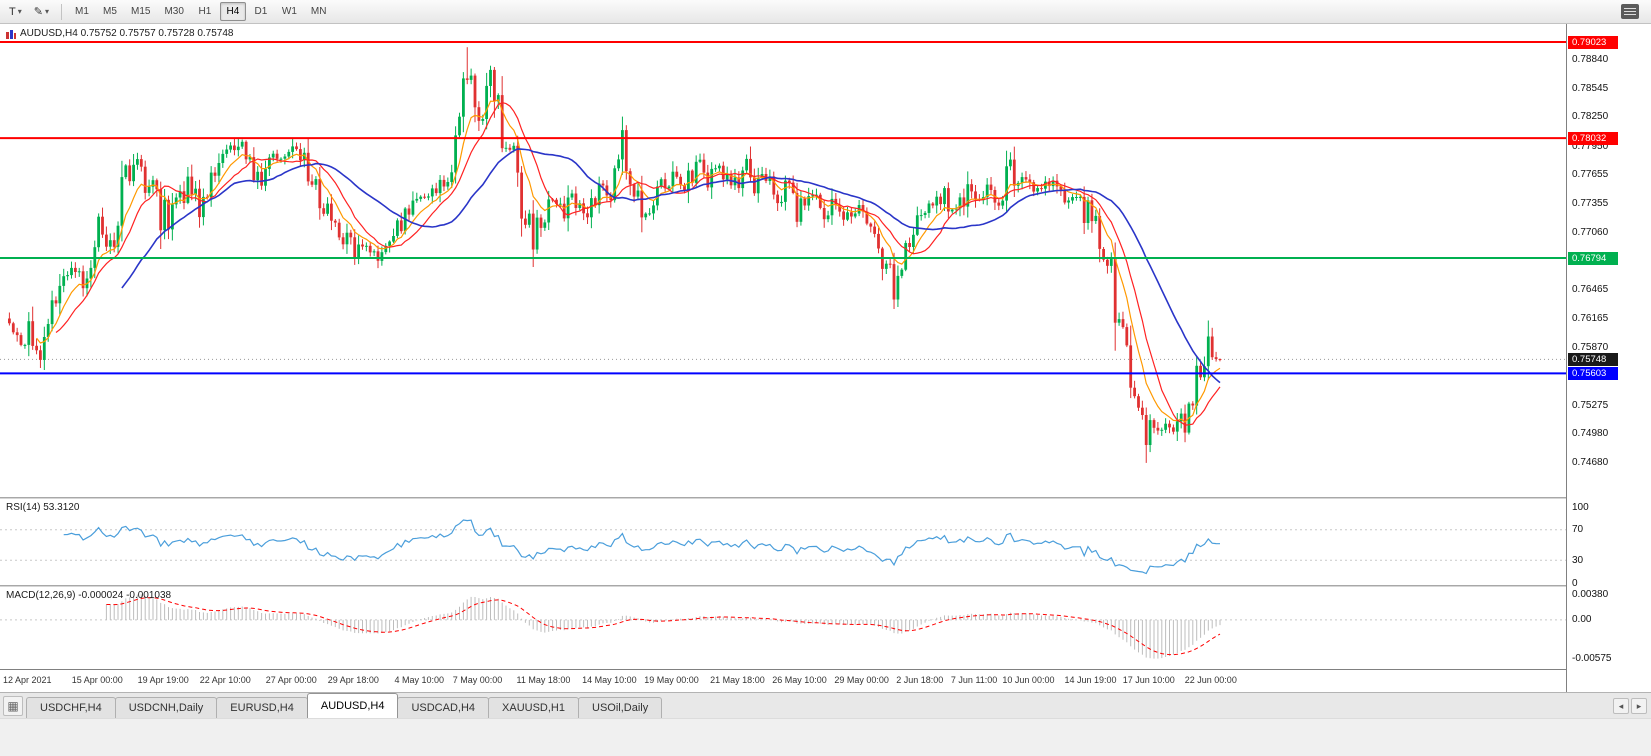 This screenshot has width=1651, height=756. I want to click on time-axis-label: 27 Apr 00:00, so click(291, 680).